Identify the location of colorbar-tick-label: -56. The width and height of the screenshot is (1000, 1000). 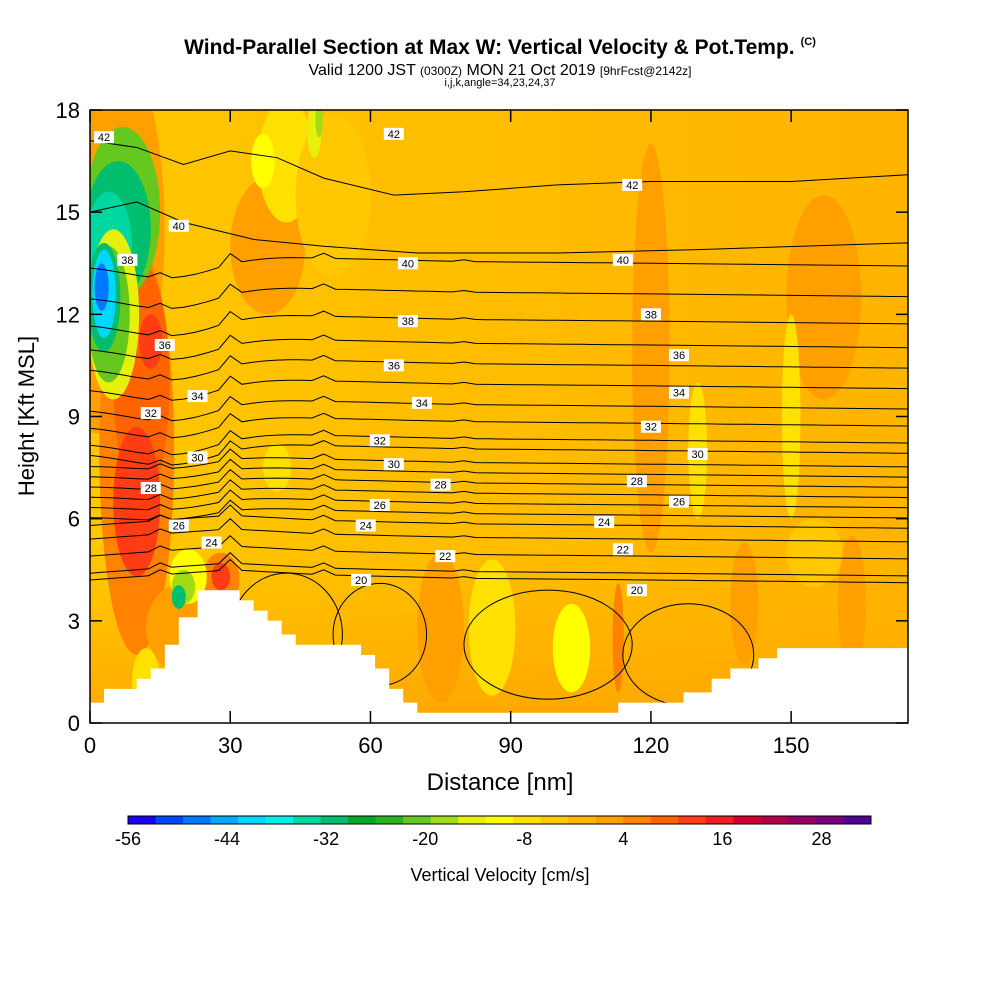
(128, 839).